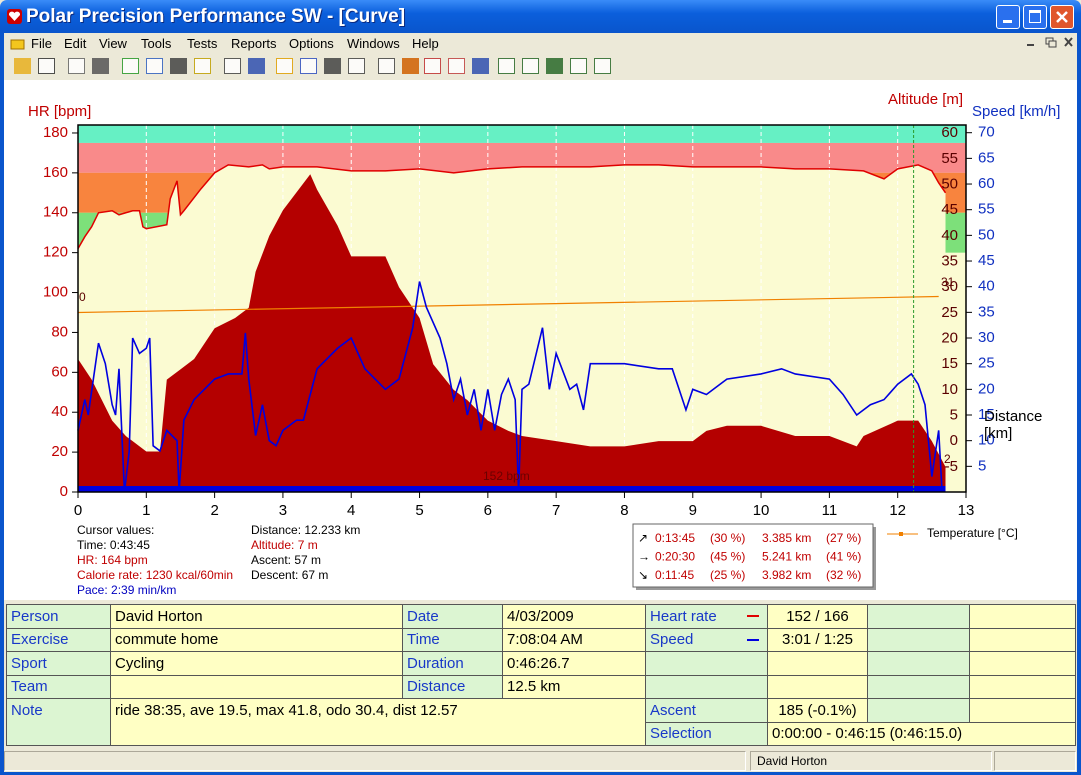  What do you see at coordinates (82, 297) in the screenshot?
I see `scale-mark: 0` at bounding box center [82, 297].